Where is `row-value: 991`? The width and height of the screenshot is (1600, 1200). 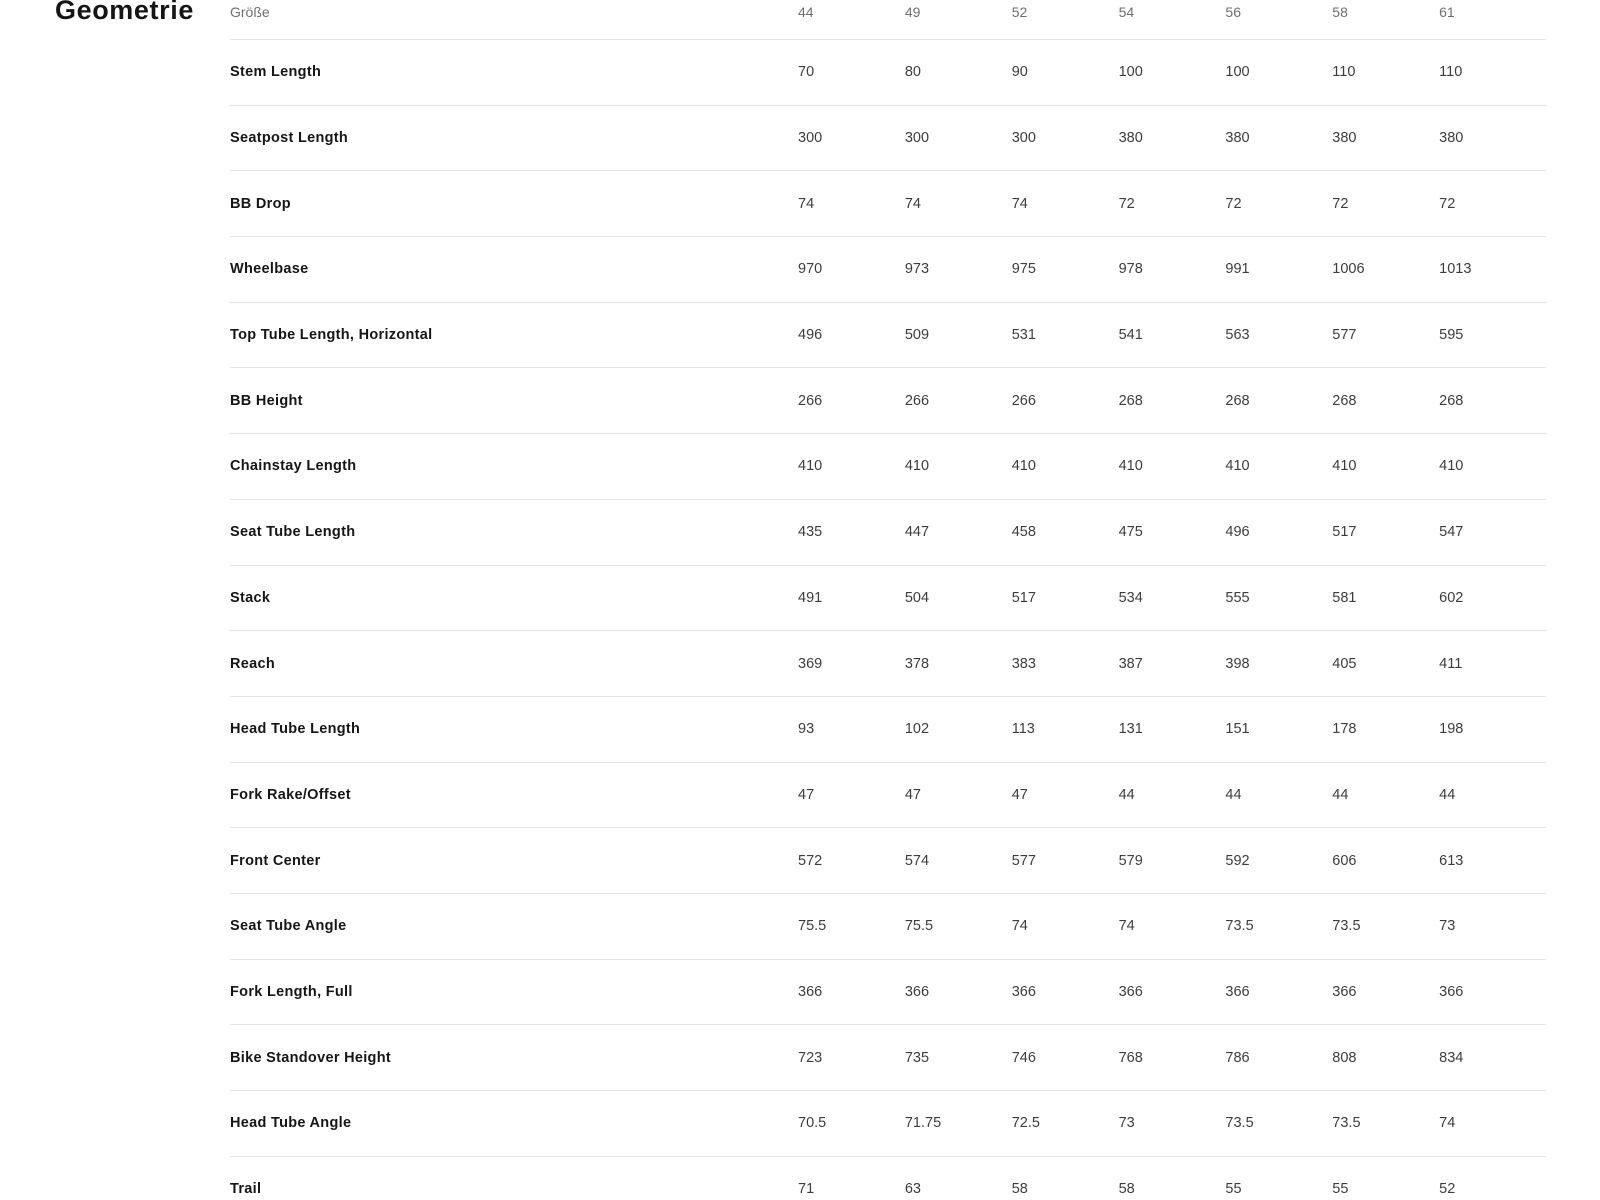
row-value: 991 is located at coordinates (1237, 269).